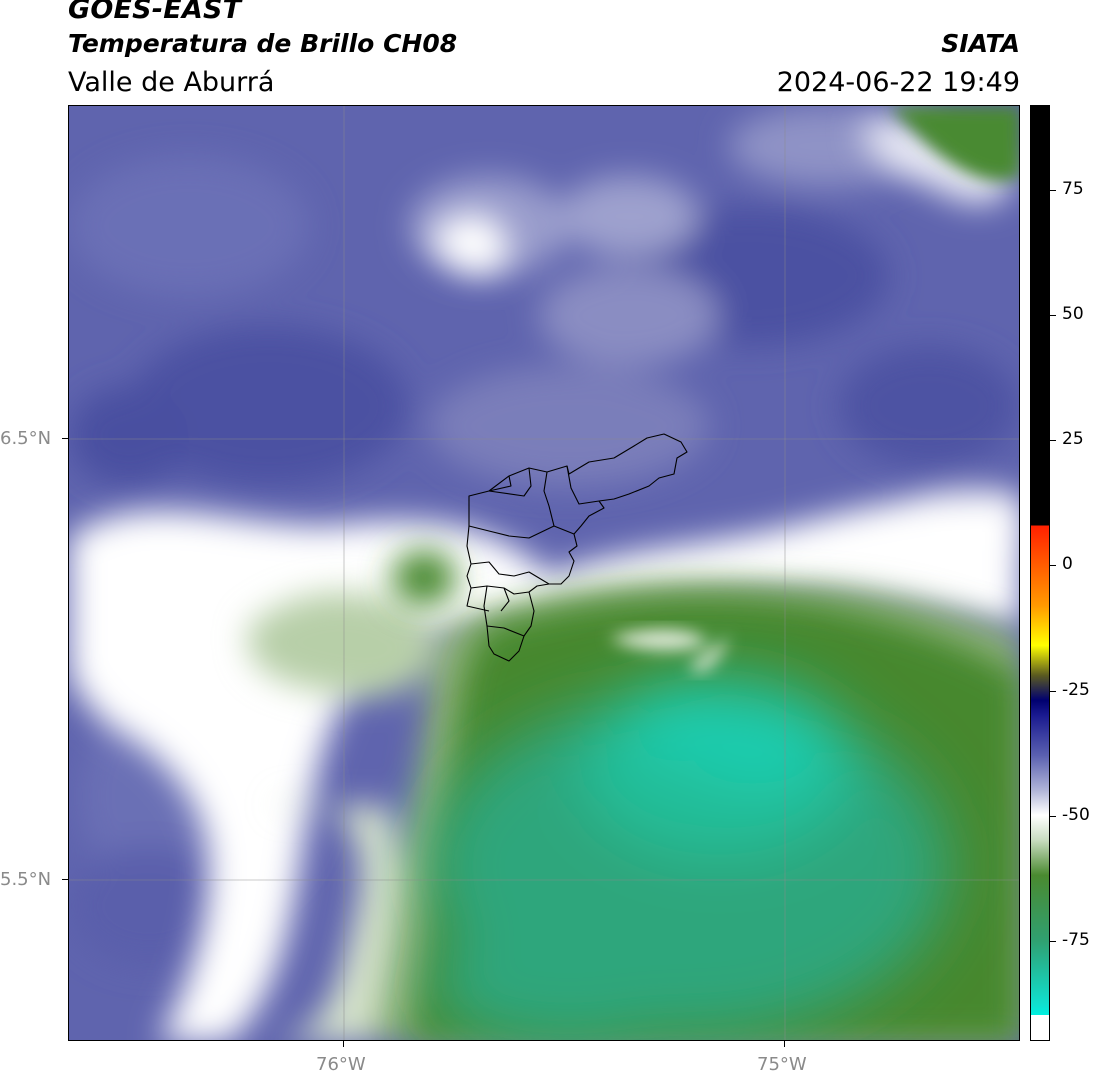 This screenshot has width=1094, height=1078. What do you see at coordinates (1073, 314) in the screenshot?
I see `colorbar-tick-label: 50` at bounding box center [1073, 314].